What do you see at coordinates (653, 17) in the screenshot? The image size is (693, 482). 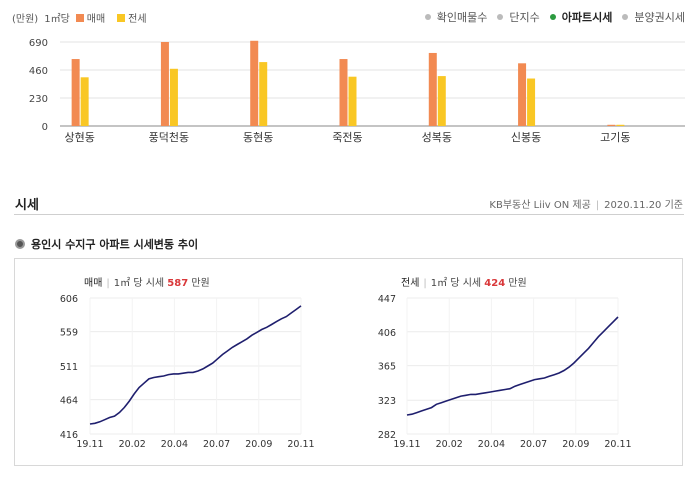 I see `tab-presale-price: 분양권시세` at bounding box center [653, 17].